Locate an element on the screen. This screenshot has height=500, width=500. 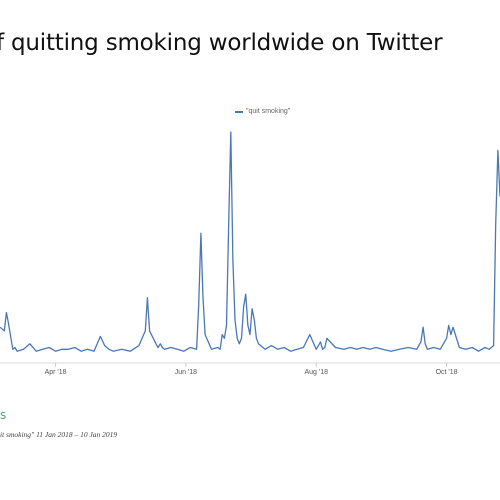
query-caption: it smoking" 11 Jan 2018 – 10 Jan 2019 is located at coordinates (59, 434).